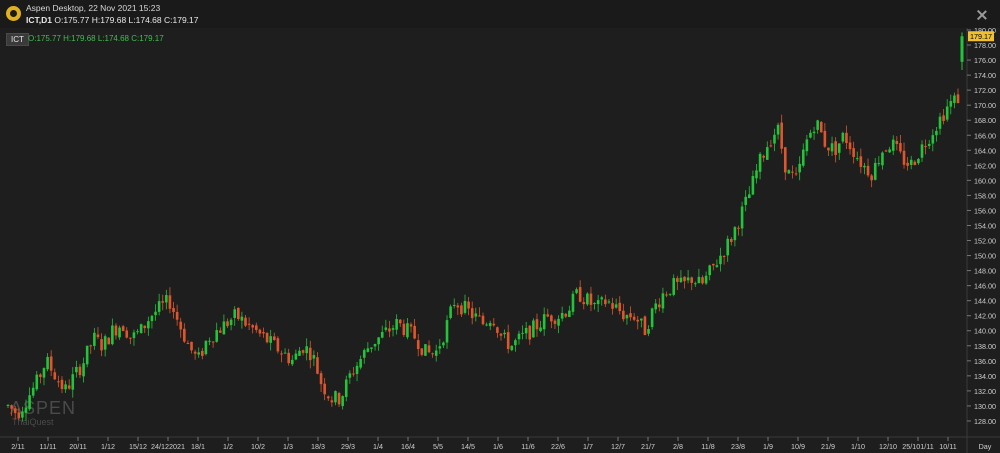  Describe the element at coordinates (798, 446) in the screenshot. I see `x-tick-label: 10/9` at that location.